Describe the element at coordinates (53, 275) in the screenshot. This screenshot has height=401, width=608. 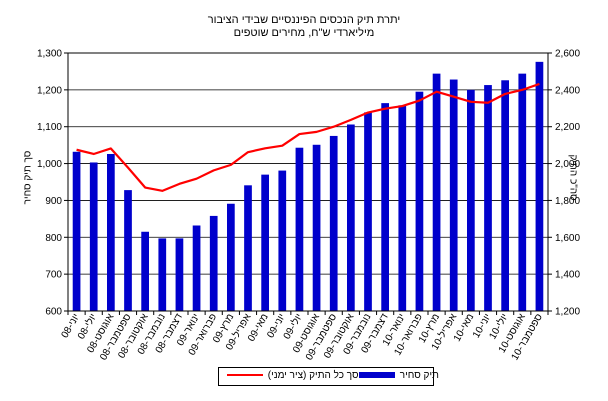
I see `y-left-tick-label: 700` at that location.